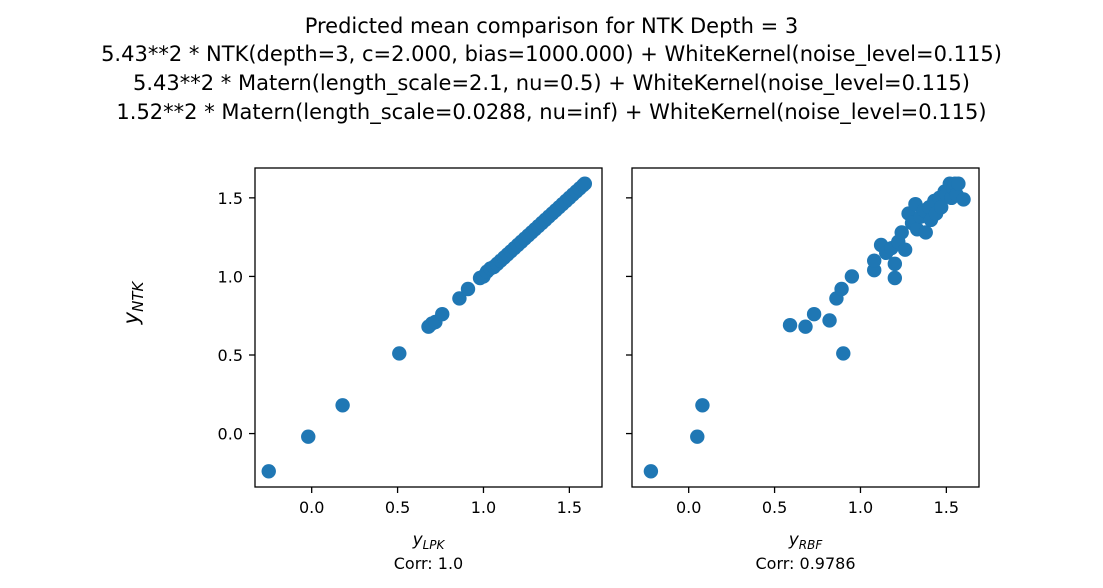  What do you see at coordinates (811, 545) in the screenshot?
I see `x-axis-label-sub: RBF` at bounding box center [811, 545].